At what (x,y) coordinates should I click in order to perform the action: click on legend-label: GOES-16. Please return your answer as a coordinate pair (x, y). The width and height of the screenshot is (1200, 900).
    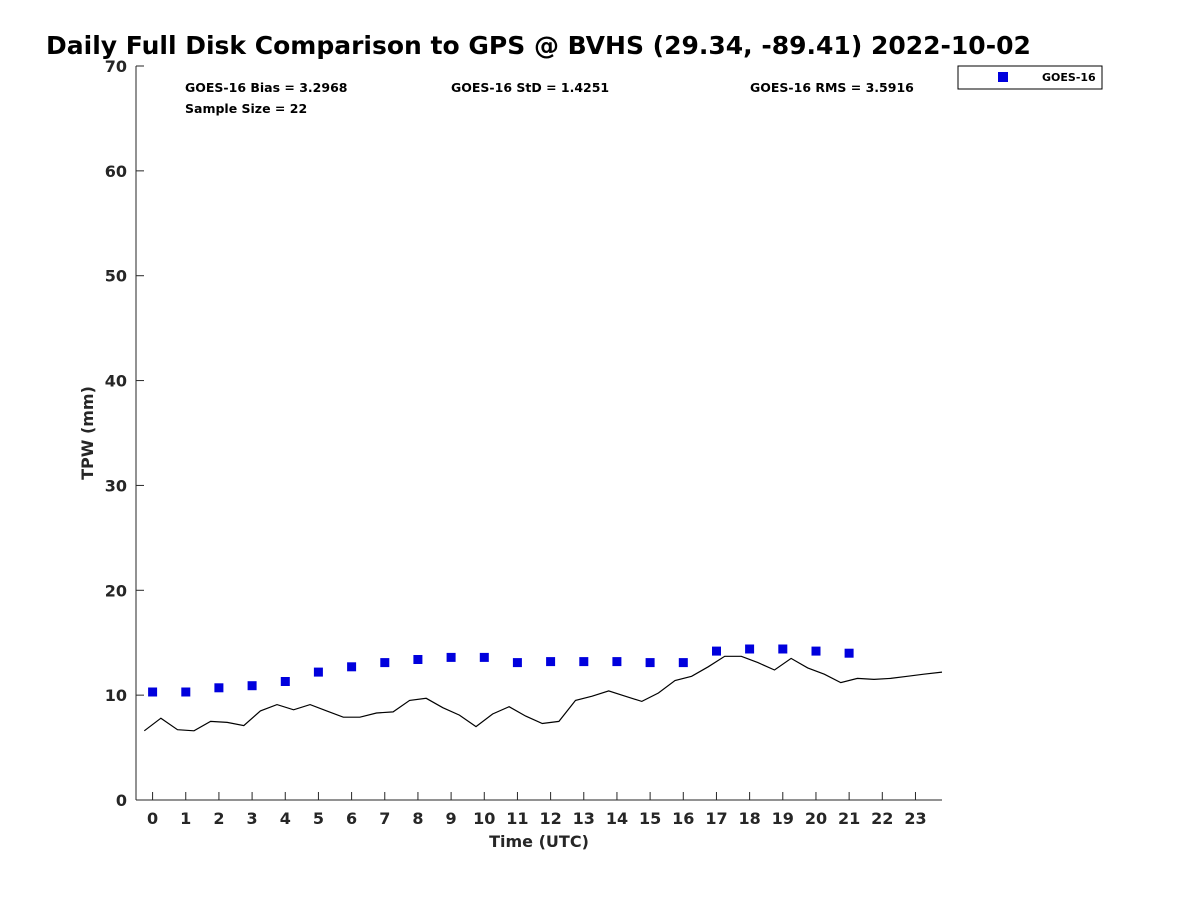
    Looking at the image, I should click on (1069, 77).